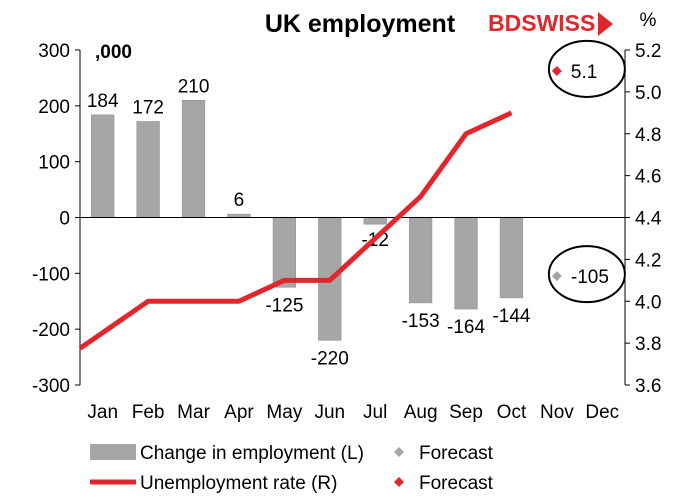 The width and height of the screenshot is (700, 500). I want to click on forecast-unemployment-label: 5.1, so click(584, 72).